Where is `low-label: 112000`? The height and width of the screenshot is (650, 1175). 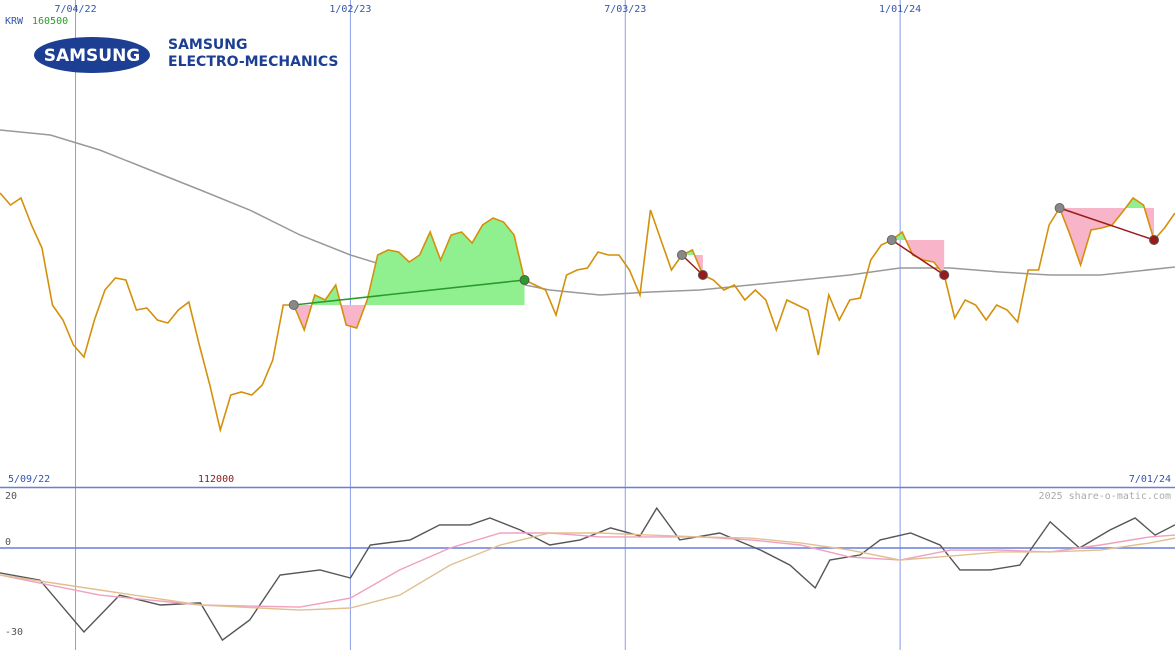
low-label: 112000 is located at coordinates (216, 479).